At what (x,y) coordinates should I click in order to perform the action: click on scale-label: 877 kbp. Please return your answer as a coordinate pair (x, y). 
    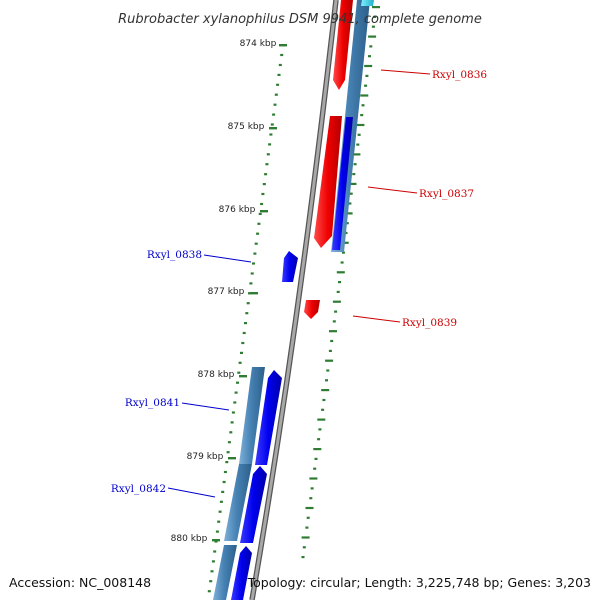
    Looking at the image, I should click on (226, 292).